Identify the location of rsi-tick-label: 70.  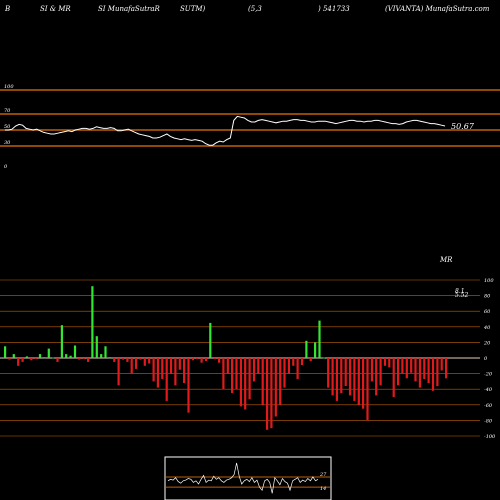
(7, 111).